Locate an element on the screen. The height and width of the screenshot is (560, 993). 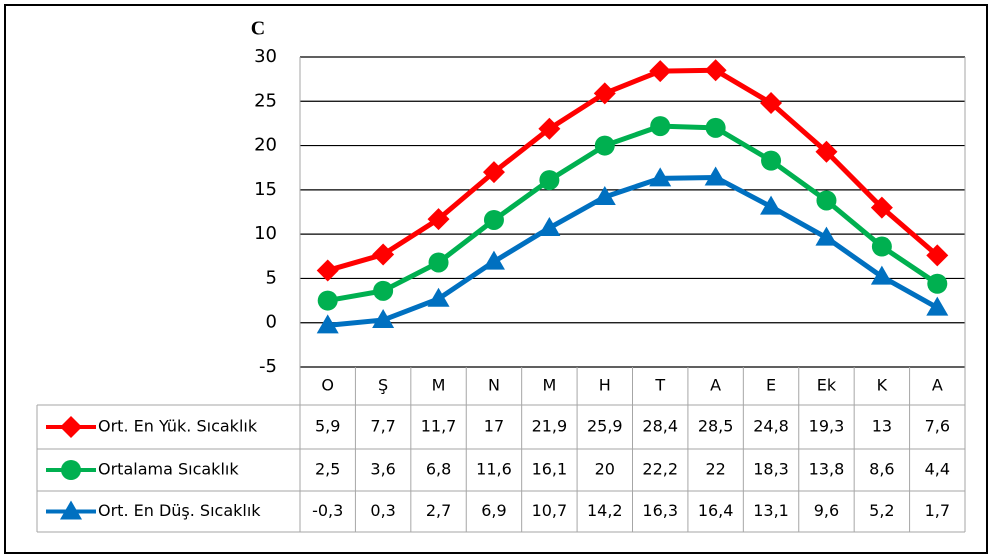
table-value: 3,6 is located at coordinates (382, 469).